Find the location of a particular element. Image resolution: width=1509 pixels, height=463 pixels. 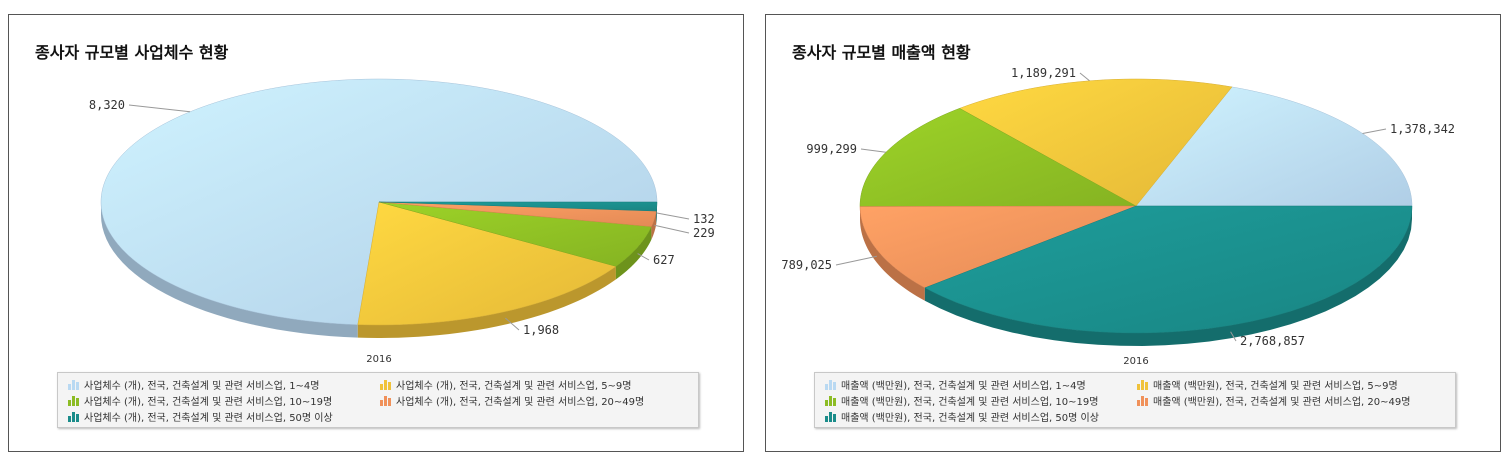

legend-item: 사업체수 (개), 전국, 건축설계 및 관련 서비스업, 1~4명 is located at coordinates (194, 384).